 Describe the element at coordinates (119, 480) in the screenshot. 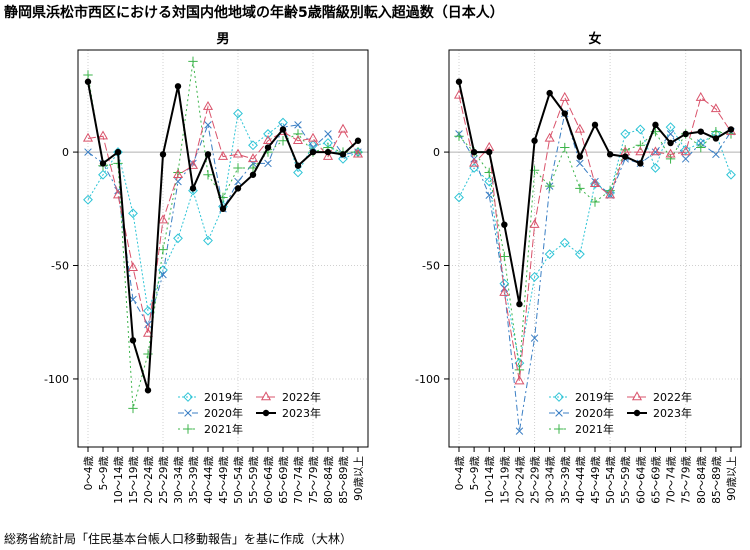

I see `x-tick-label: 10～14歳` at that location.